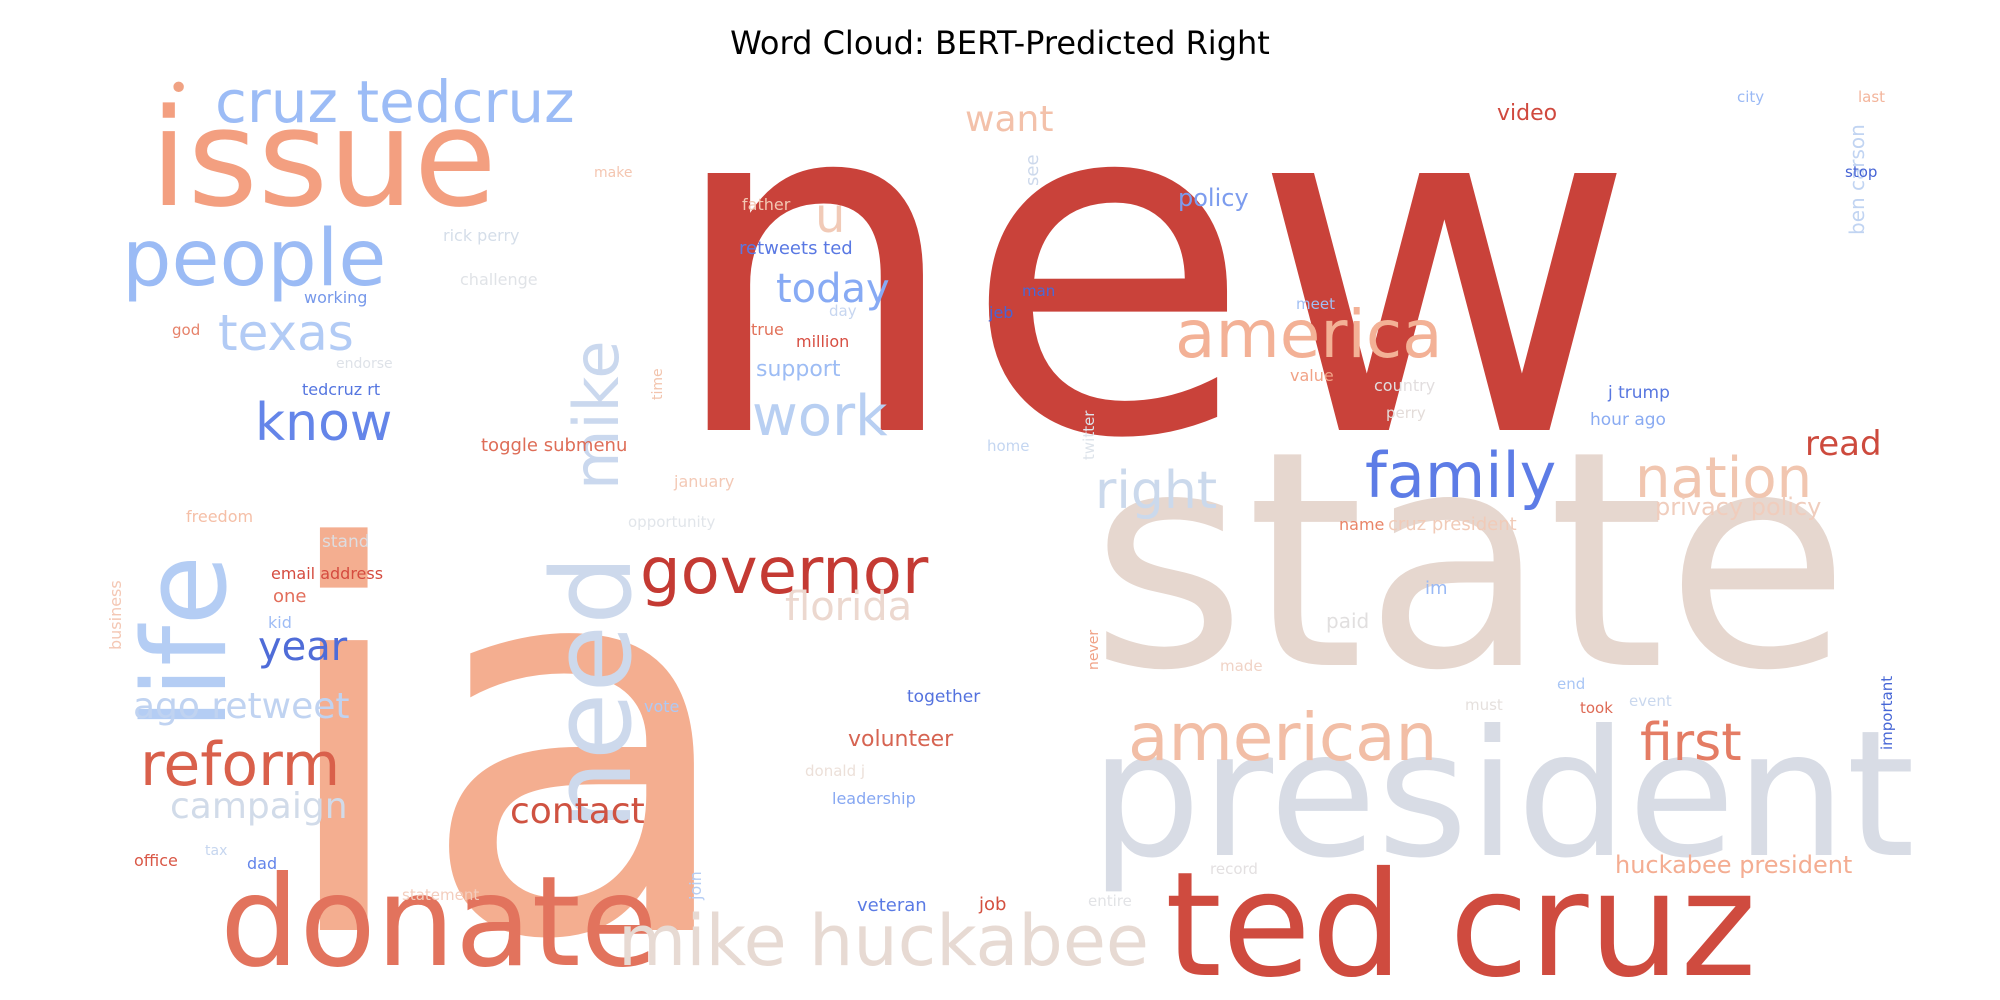 The image size is (2000, 1000). What do you see at coordinates (577, 811) in the screenshot?
I see `word-contact: contact` at bounding box center [577, 811].